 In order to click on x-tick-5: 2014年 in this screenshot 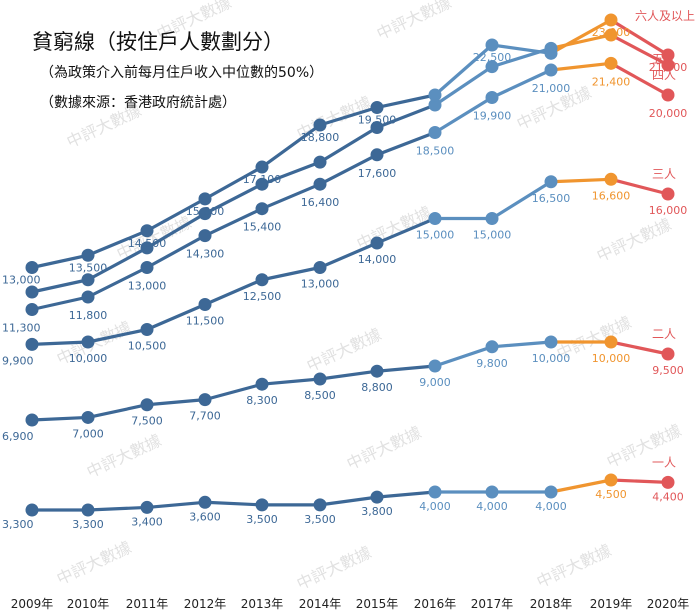, I will do `click(320, 604)`.